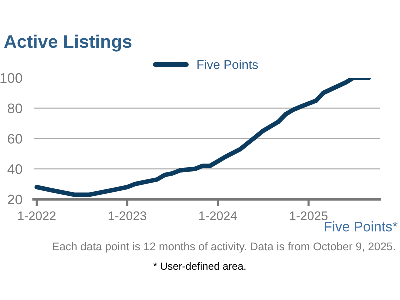 The image size is (400, 300). What do you see at coordinates (309, 216) in the screenshot?
I see `x-tick-label: 1-2025` at bounding box center [309, 216].